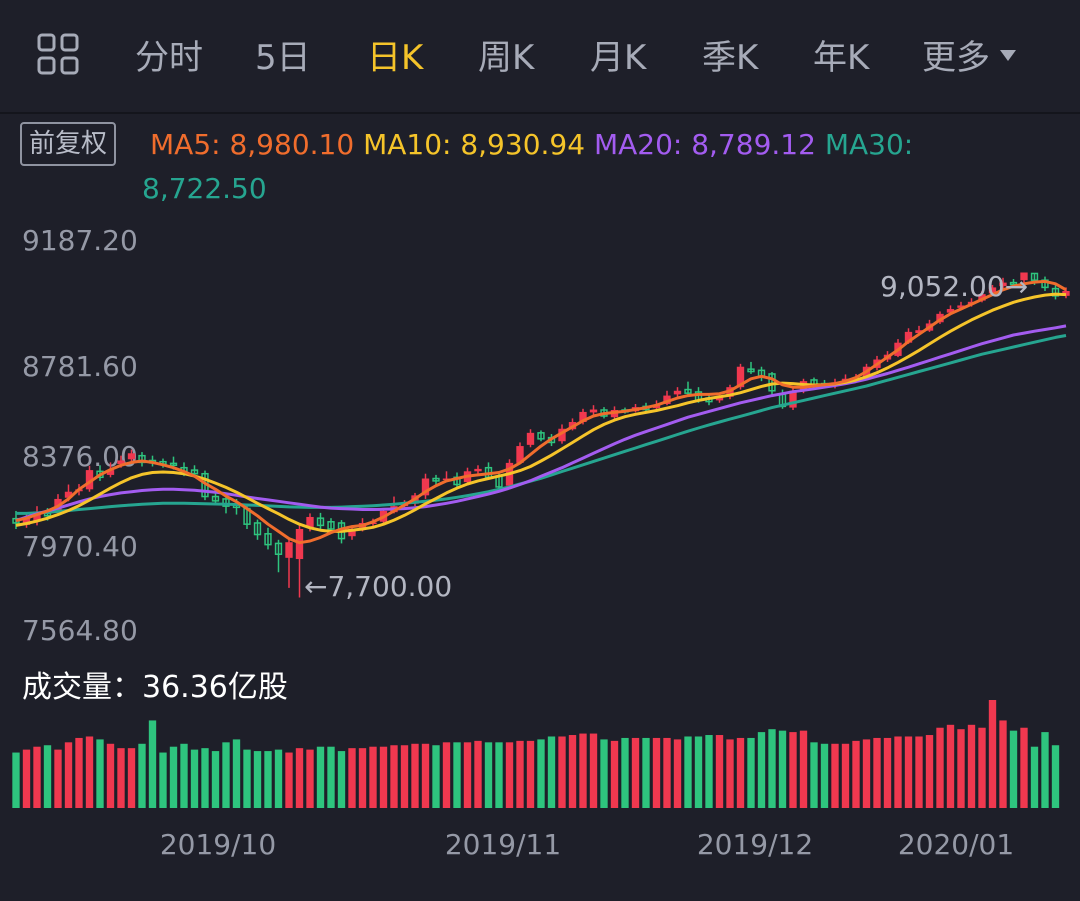  Describe the element at coordinates (523, 144) in the screenshot. I see `ma10-value: 8,930.94` at that location.